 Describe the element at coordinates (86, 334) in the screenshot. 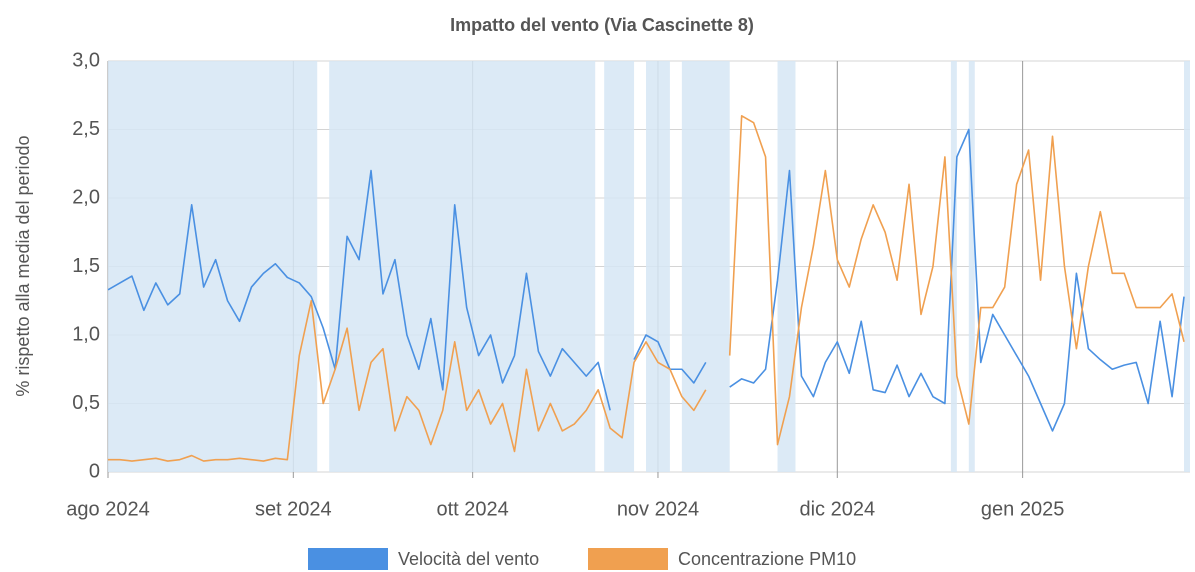

I see `y-tick-label: 1,0` at that location.